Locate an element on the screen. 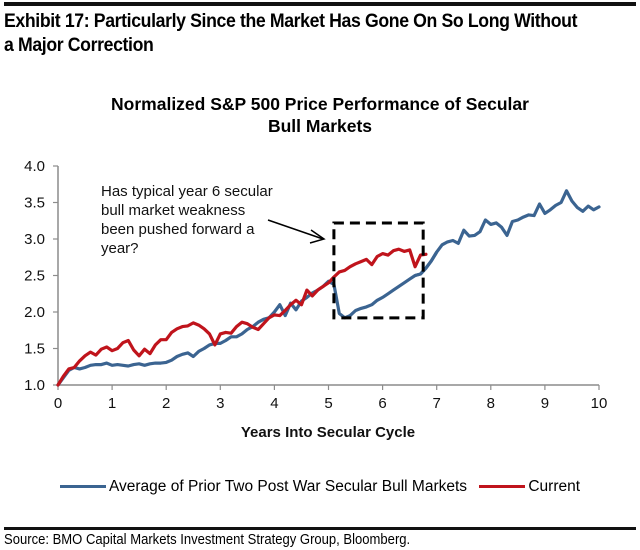 The image size is (640, 550). x-tick-label: 6 is located at coordinates (382, 403).